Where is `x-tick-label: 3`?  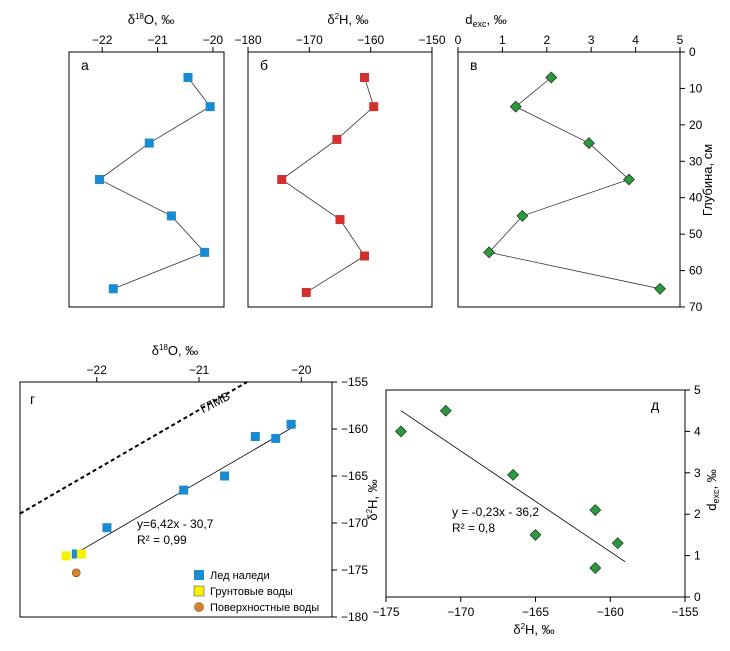
x-tick-label: 3 is located at coordinates (591, 40).